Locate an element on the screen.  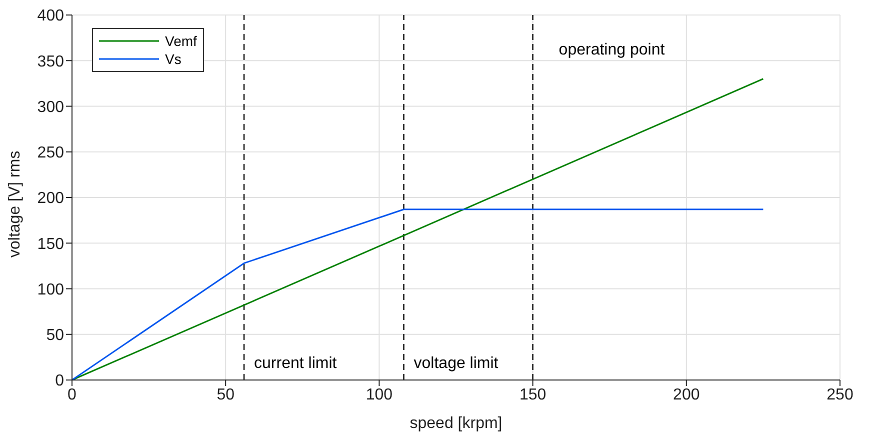
y-tick-label: 400 is located at coordinates (50, 16).